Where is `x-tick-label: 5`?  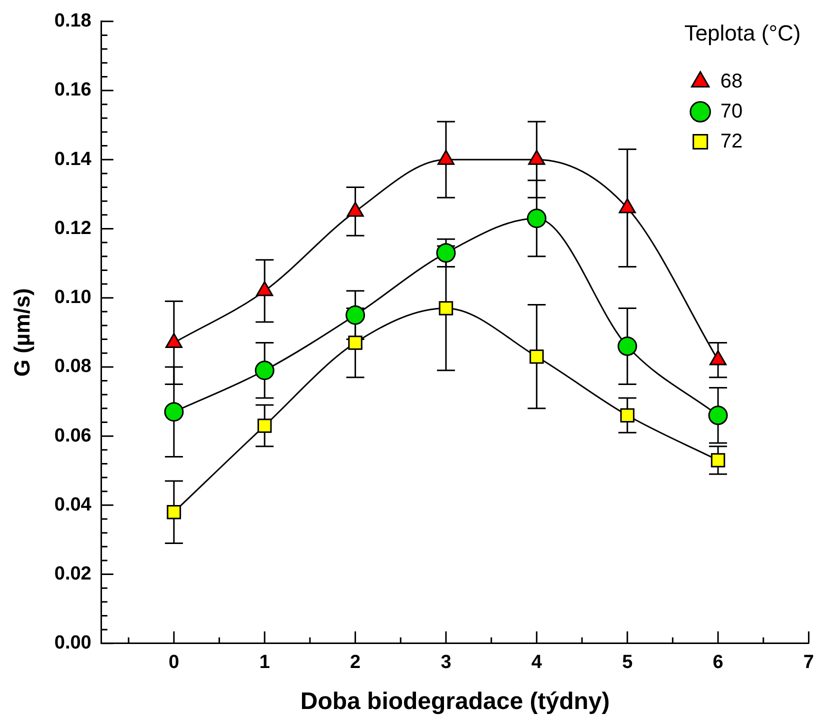
x-tick-label: 5 is located at coordinates (628, 663).